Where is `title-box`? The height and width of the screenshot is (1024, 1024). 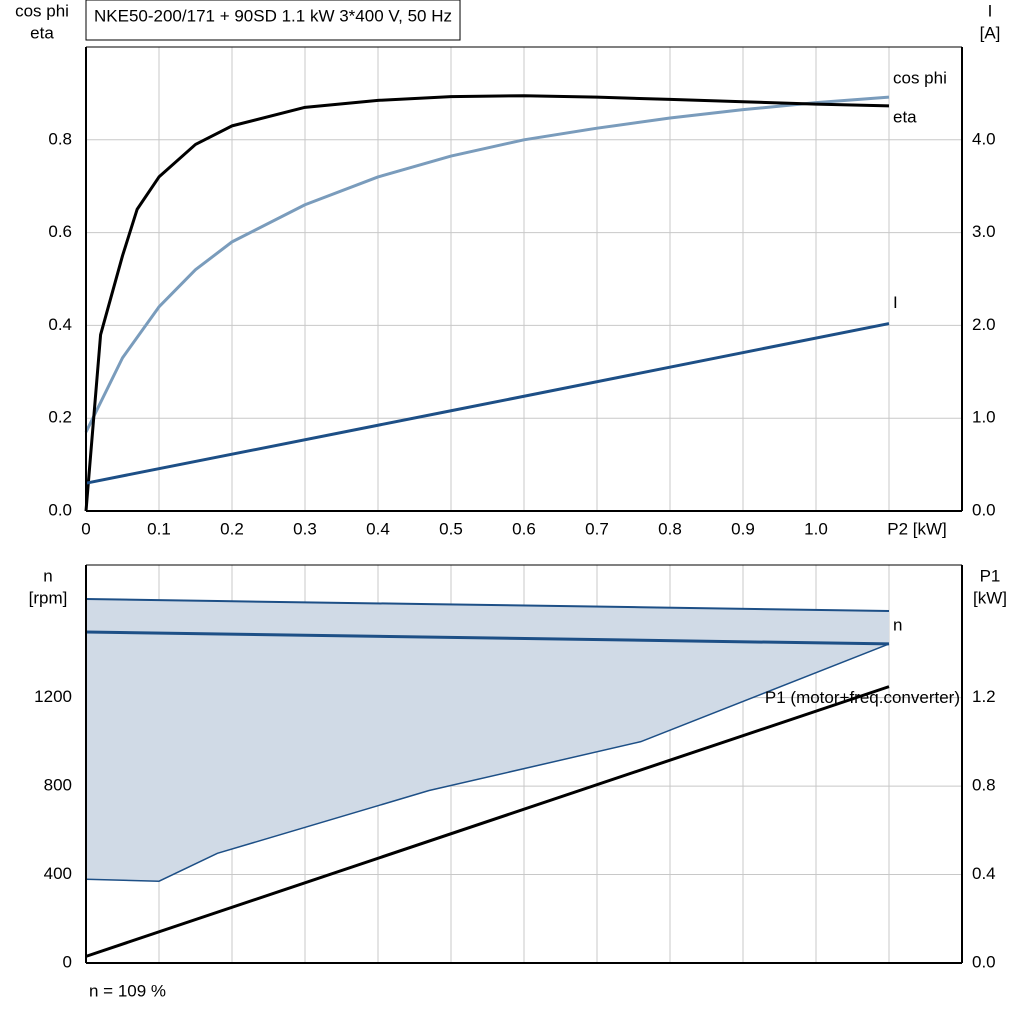 title-box is located at coordinates (273, 20).